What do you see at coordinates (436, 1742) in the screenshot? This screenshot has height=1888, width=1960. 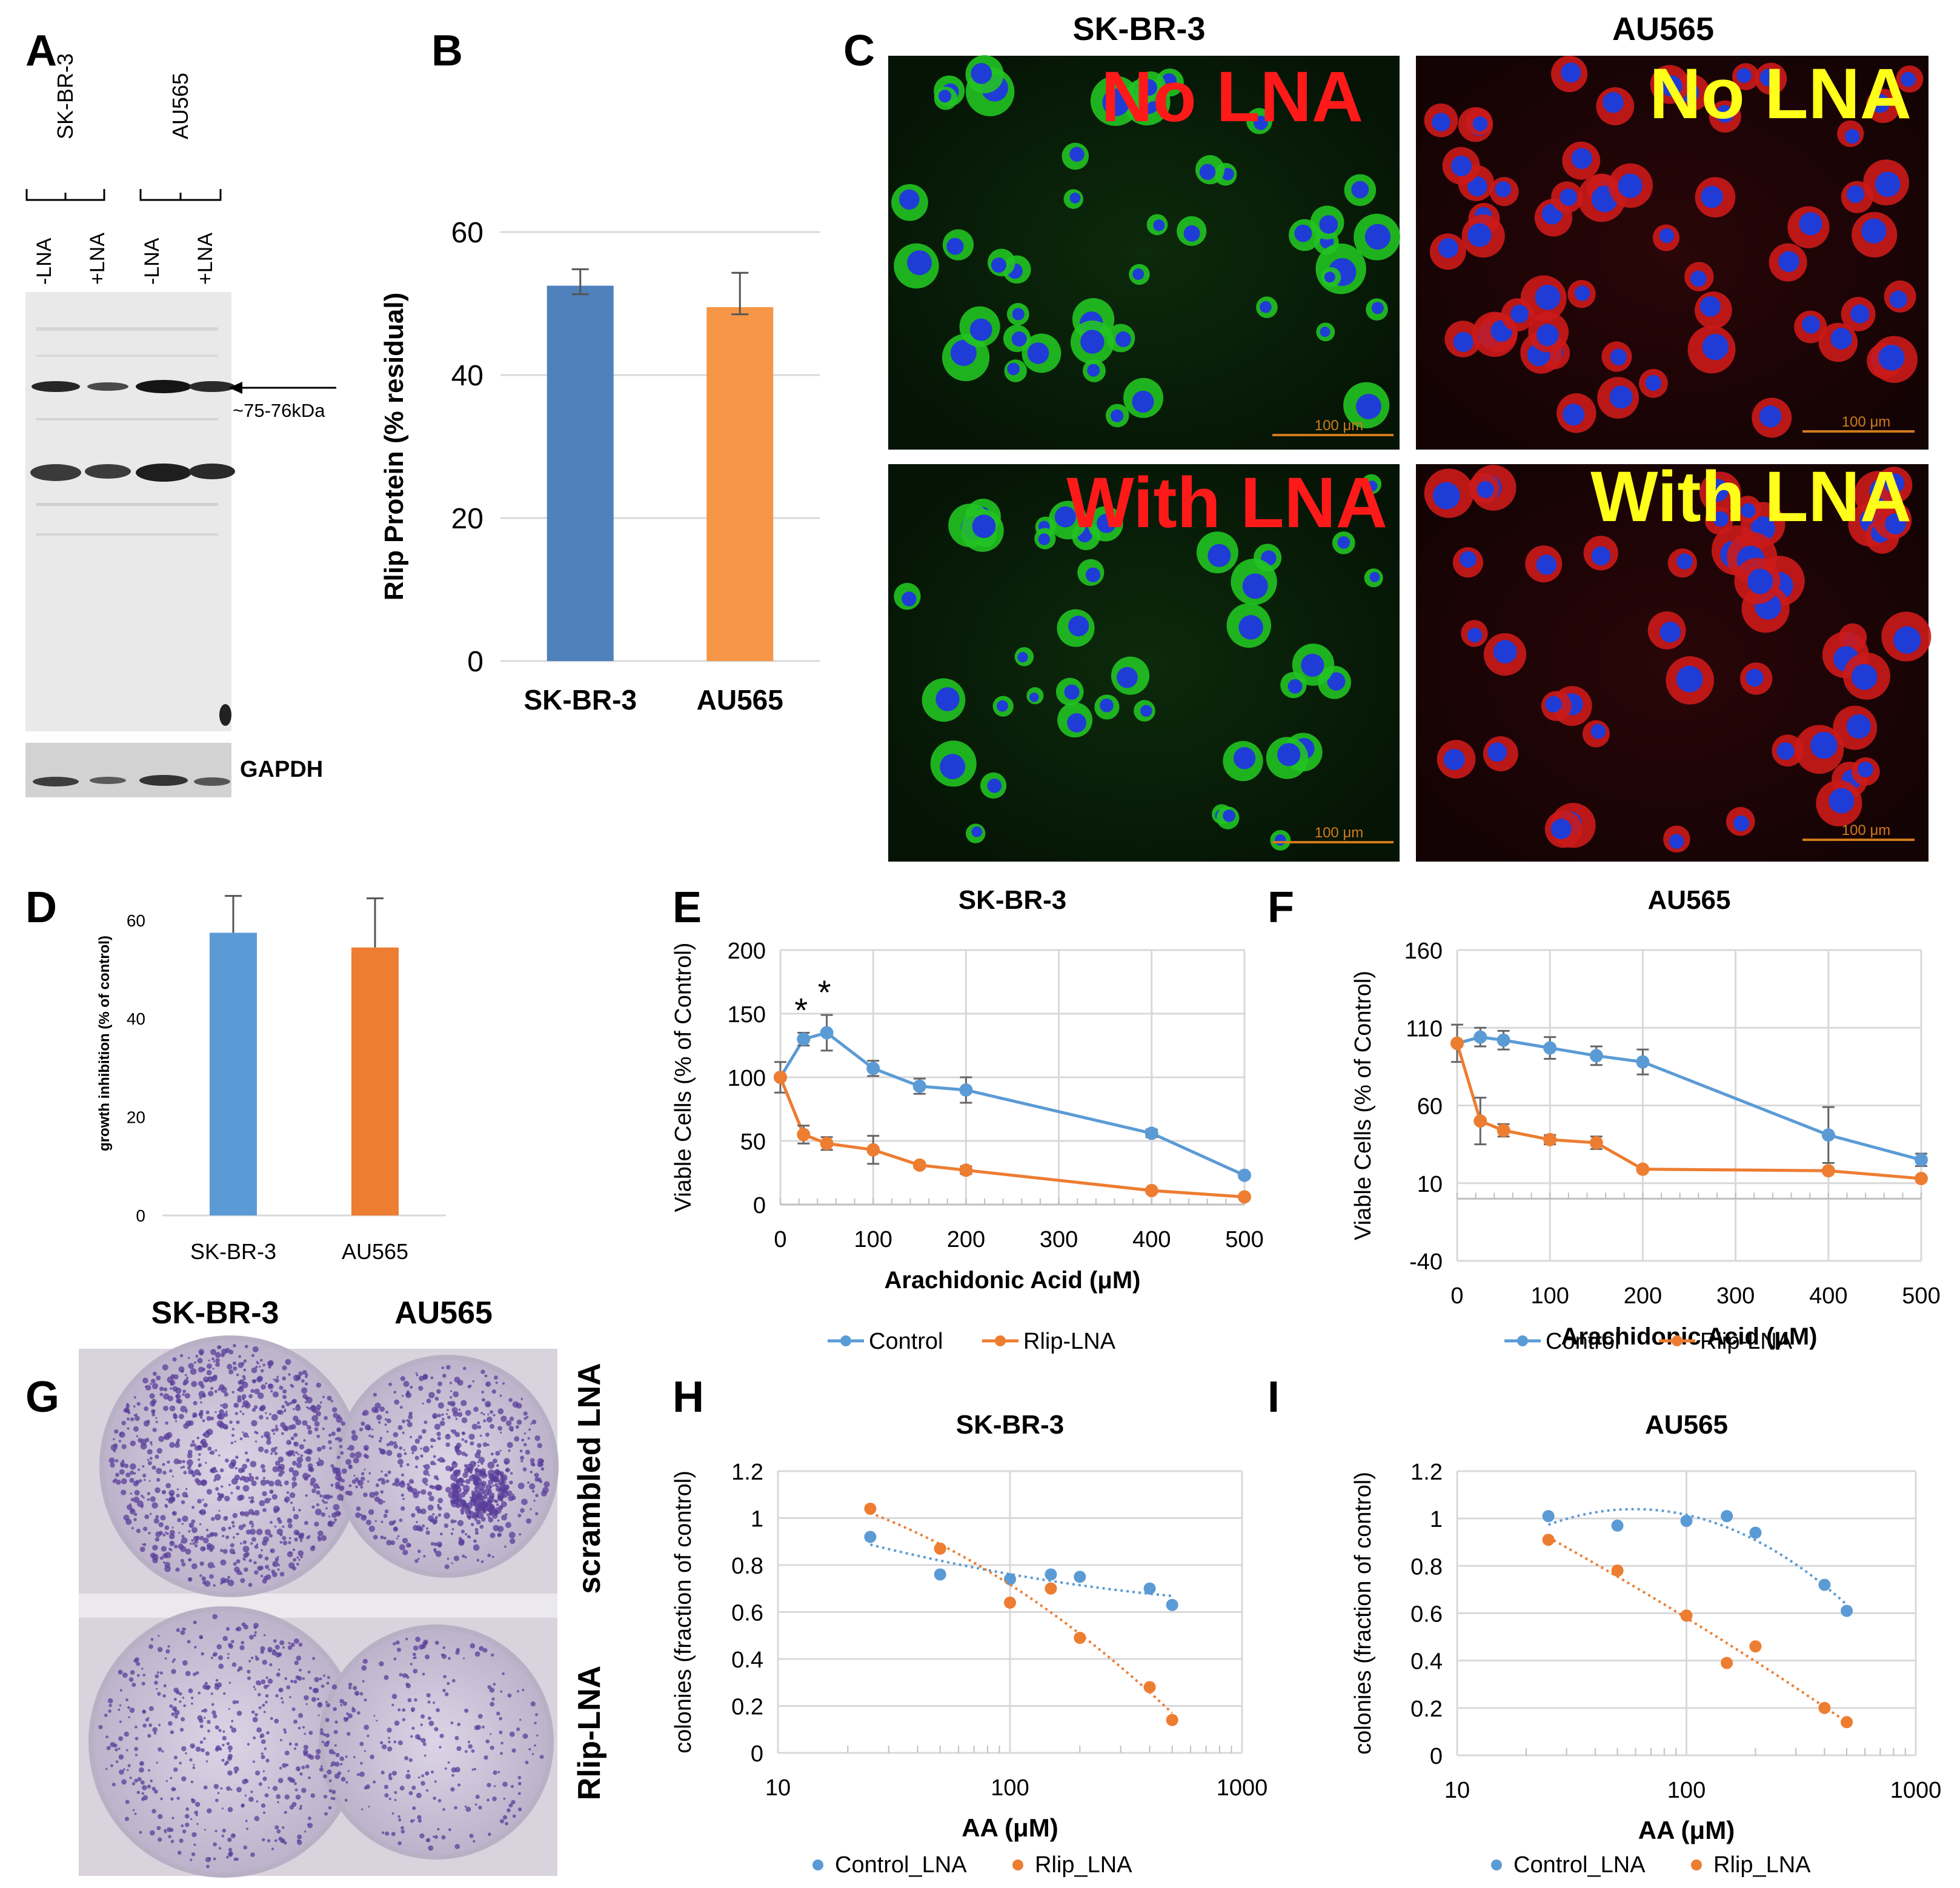 I see `well-au565-rlip` at bounding box center [436, 1742].